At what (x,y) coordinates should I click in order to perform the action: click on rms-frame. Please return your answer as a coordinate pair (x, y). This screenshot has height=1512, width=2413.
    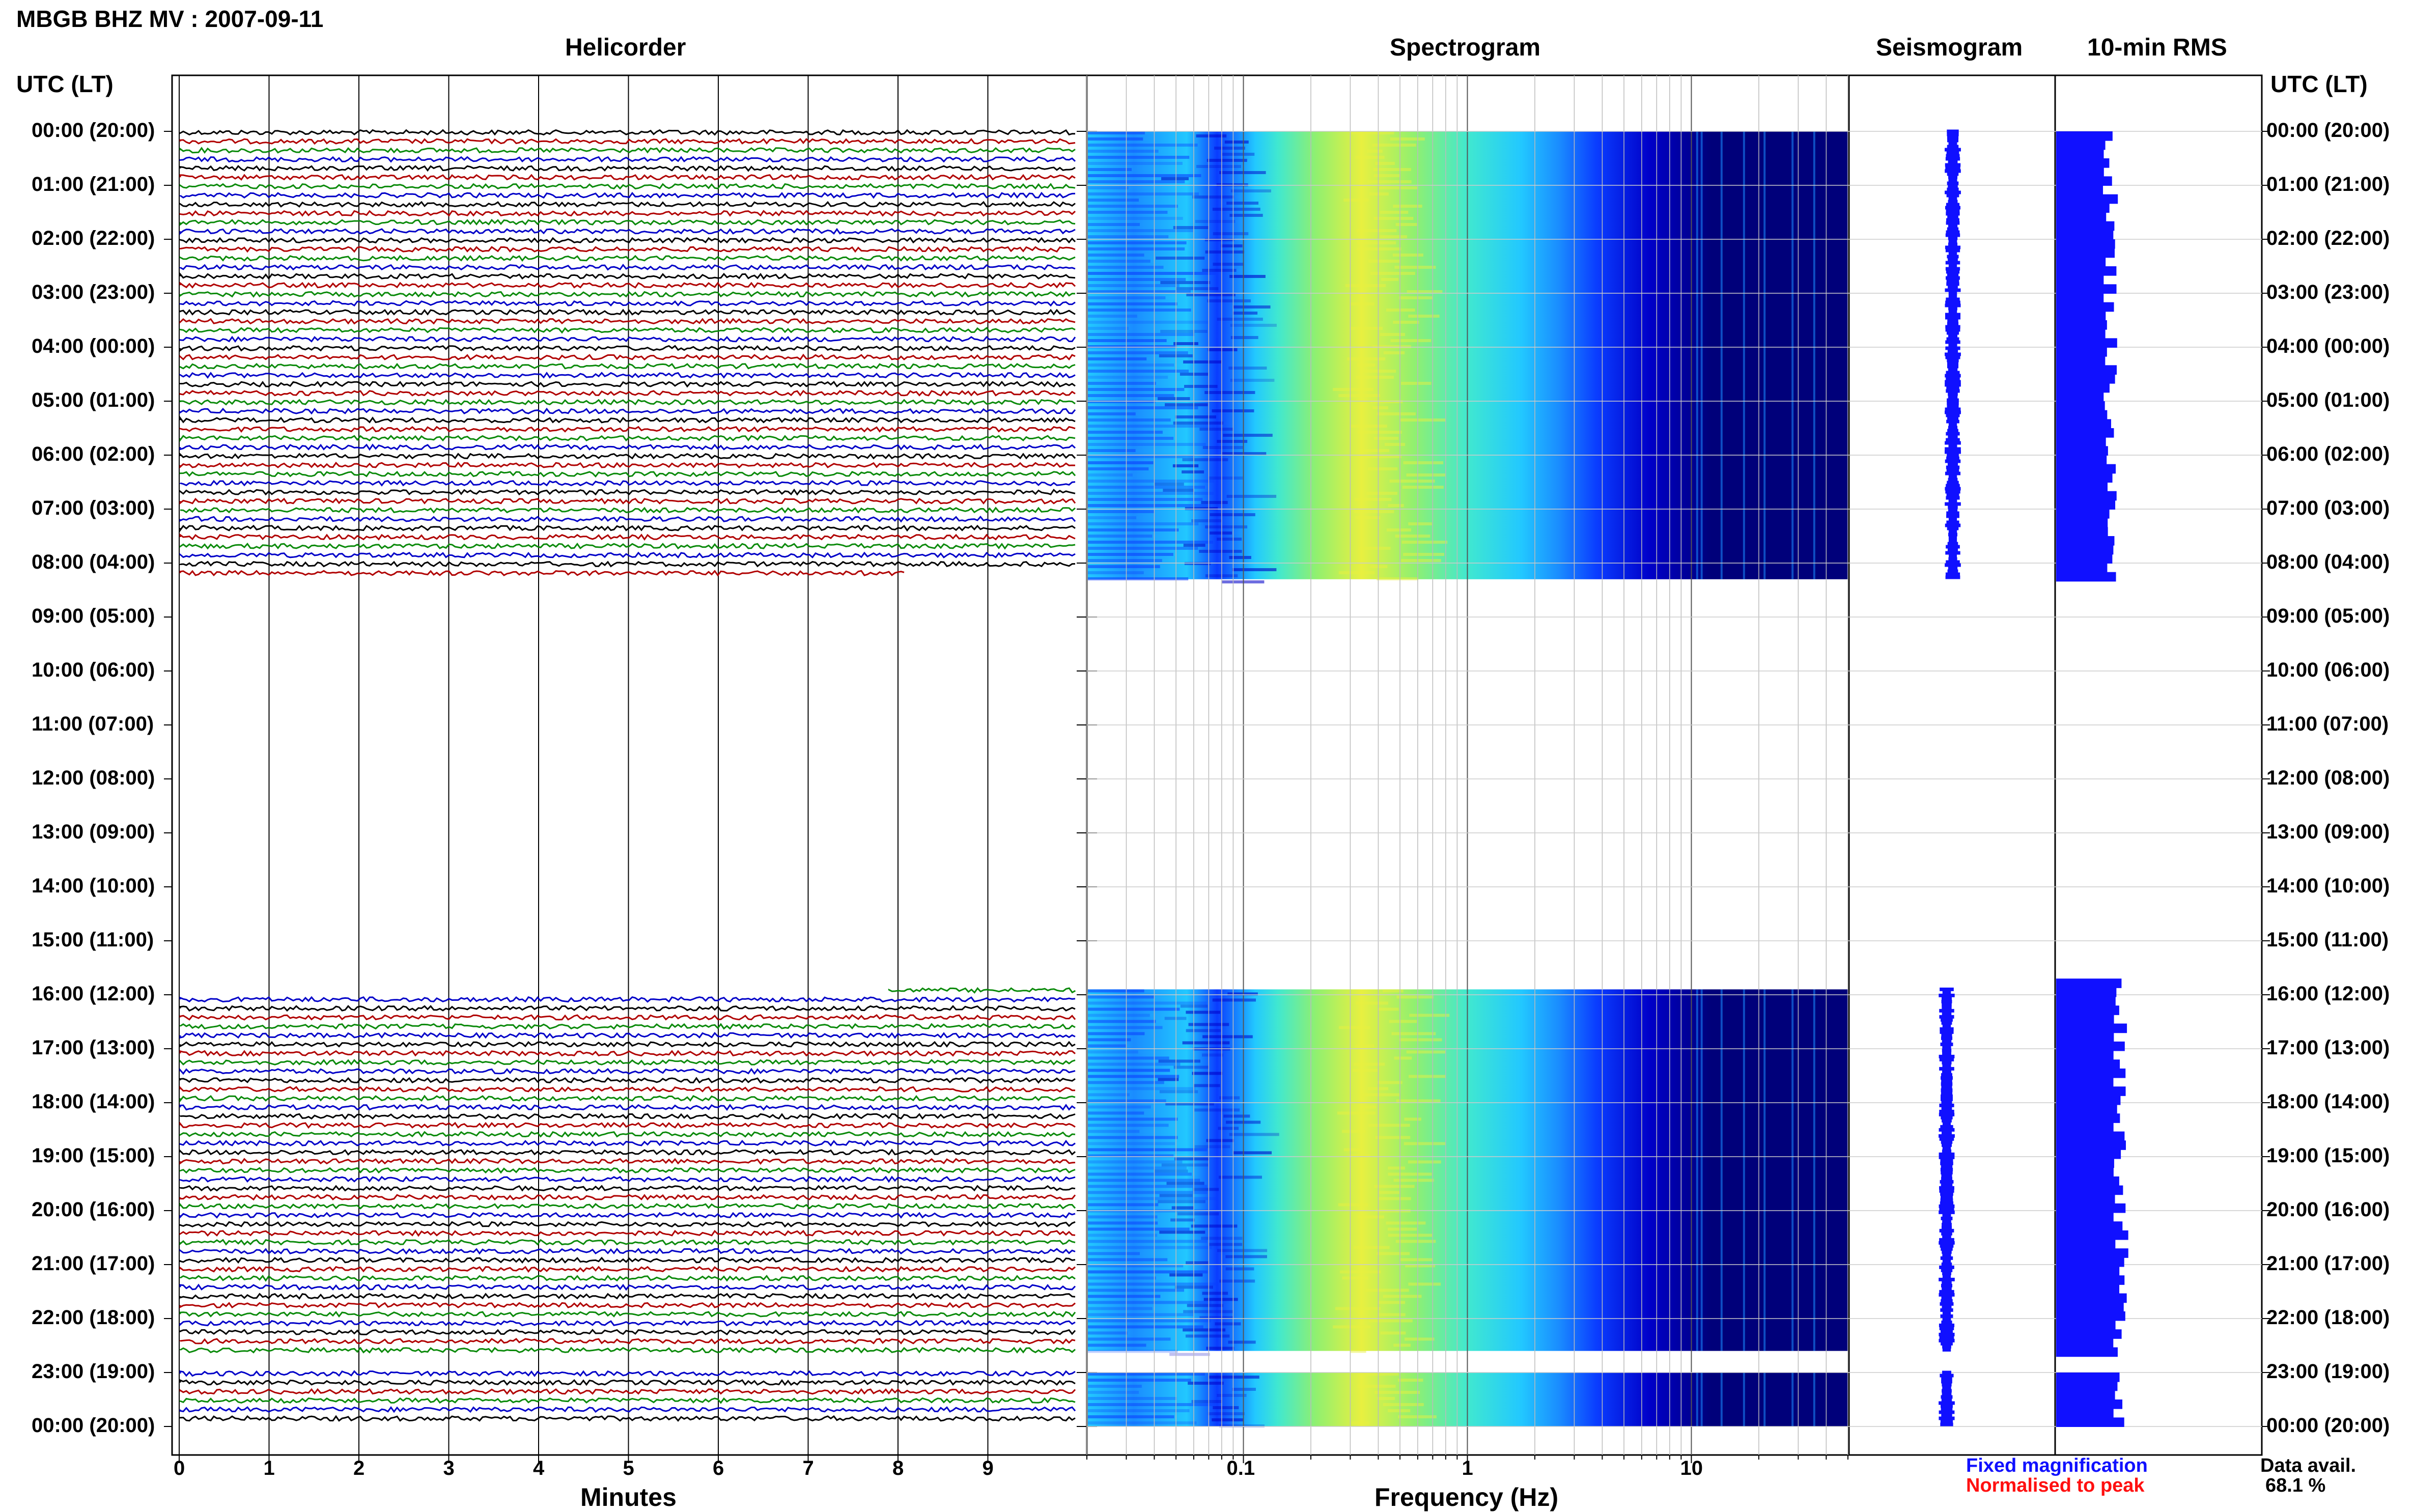
    Looking at the image, I should click on (2158, 765).